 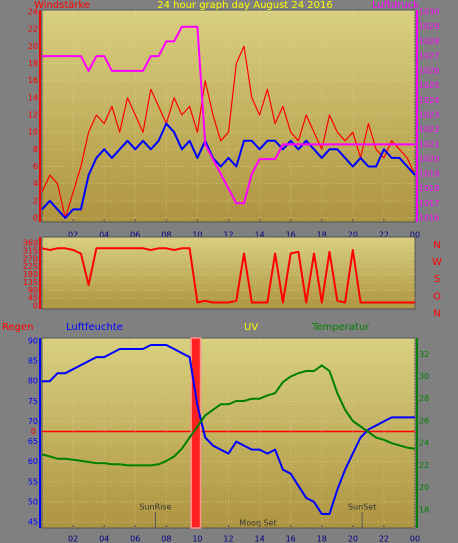 What do you see at coordinates (353, 235) in the screenshot?
I see `x-tick-label: 20` at bounding box center [353, 235].